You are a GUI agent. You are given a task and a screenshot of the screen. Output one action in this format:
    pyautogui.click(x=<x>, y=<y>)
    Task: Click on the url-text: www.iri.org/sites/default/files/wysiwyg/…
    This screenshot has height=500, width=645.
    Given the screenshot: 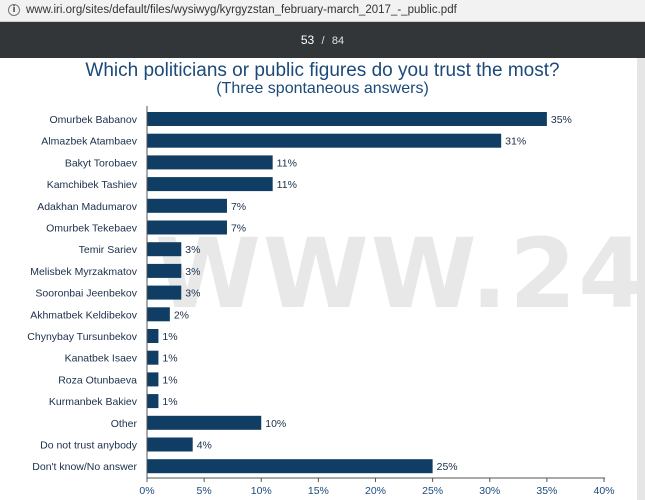 What is the action you would take?
    pyautogui.click(x=241, y=10)
    